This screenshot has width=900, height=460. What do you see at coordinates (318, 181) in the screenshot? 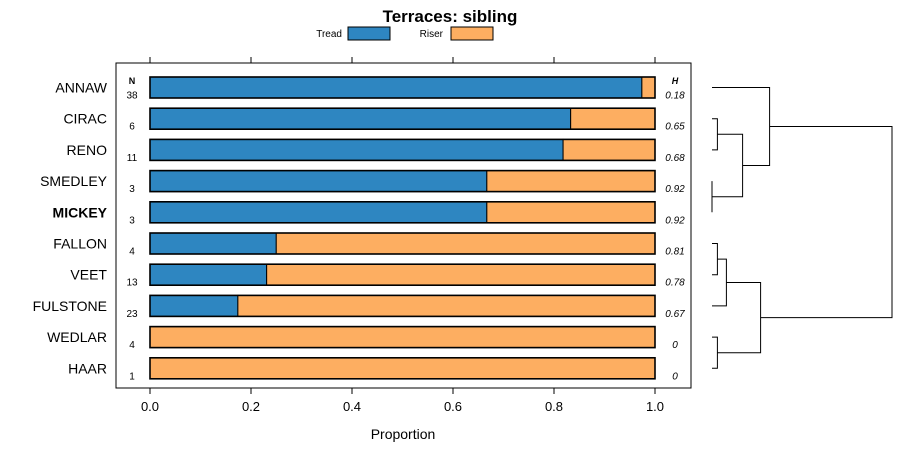
I see `bar-tread-smedley` at bounding box center [318, 181].